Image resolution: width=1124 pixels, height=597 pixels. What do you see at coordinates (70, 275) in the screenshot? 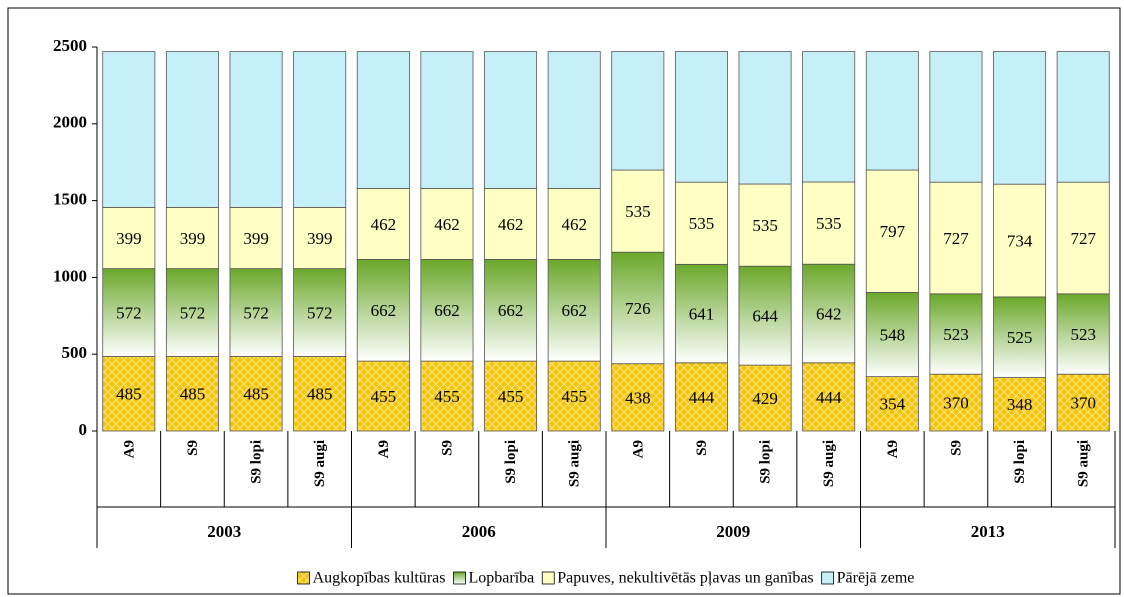
I see `y-tick-label: 1000` at bounding box center [70, 275].